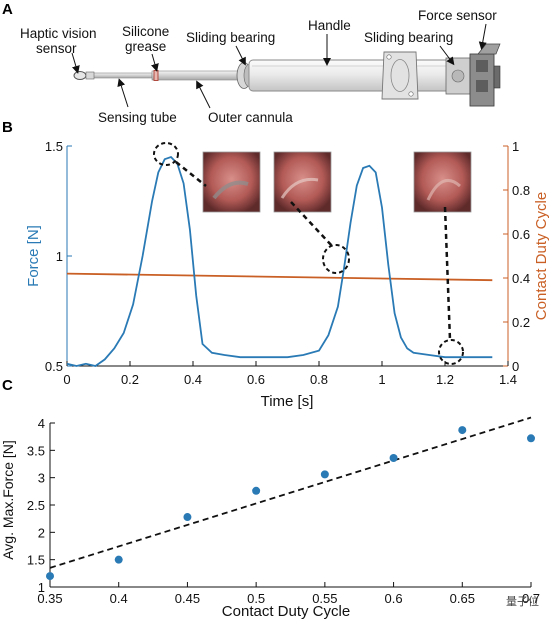  What do you see at coordinates (497, 77) in the screenshot?
I see `force-sensor-connector` at bounding box center [497, 77].